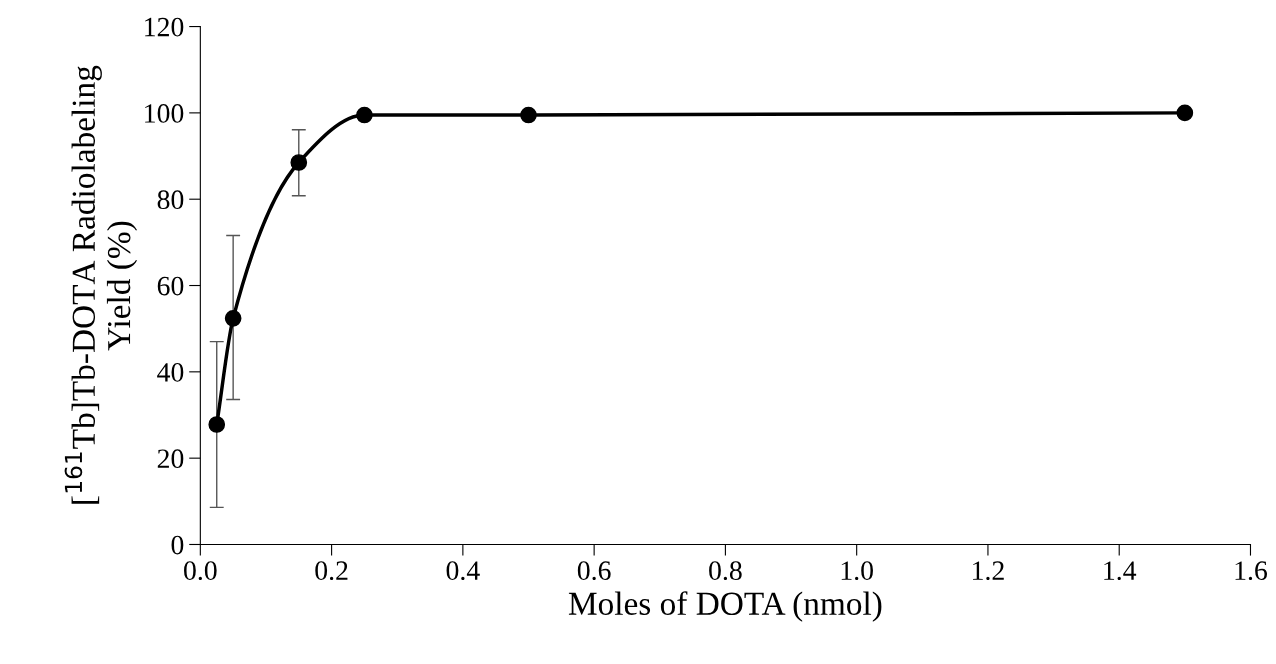  Describe the element at coordinates (101, 284) in the screenshot. I see `y-axis-title: [$^{161}$Tb]Tb-DOTA Radiolabeling Yield (%)` at that location.